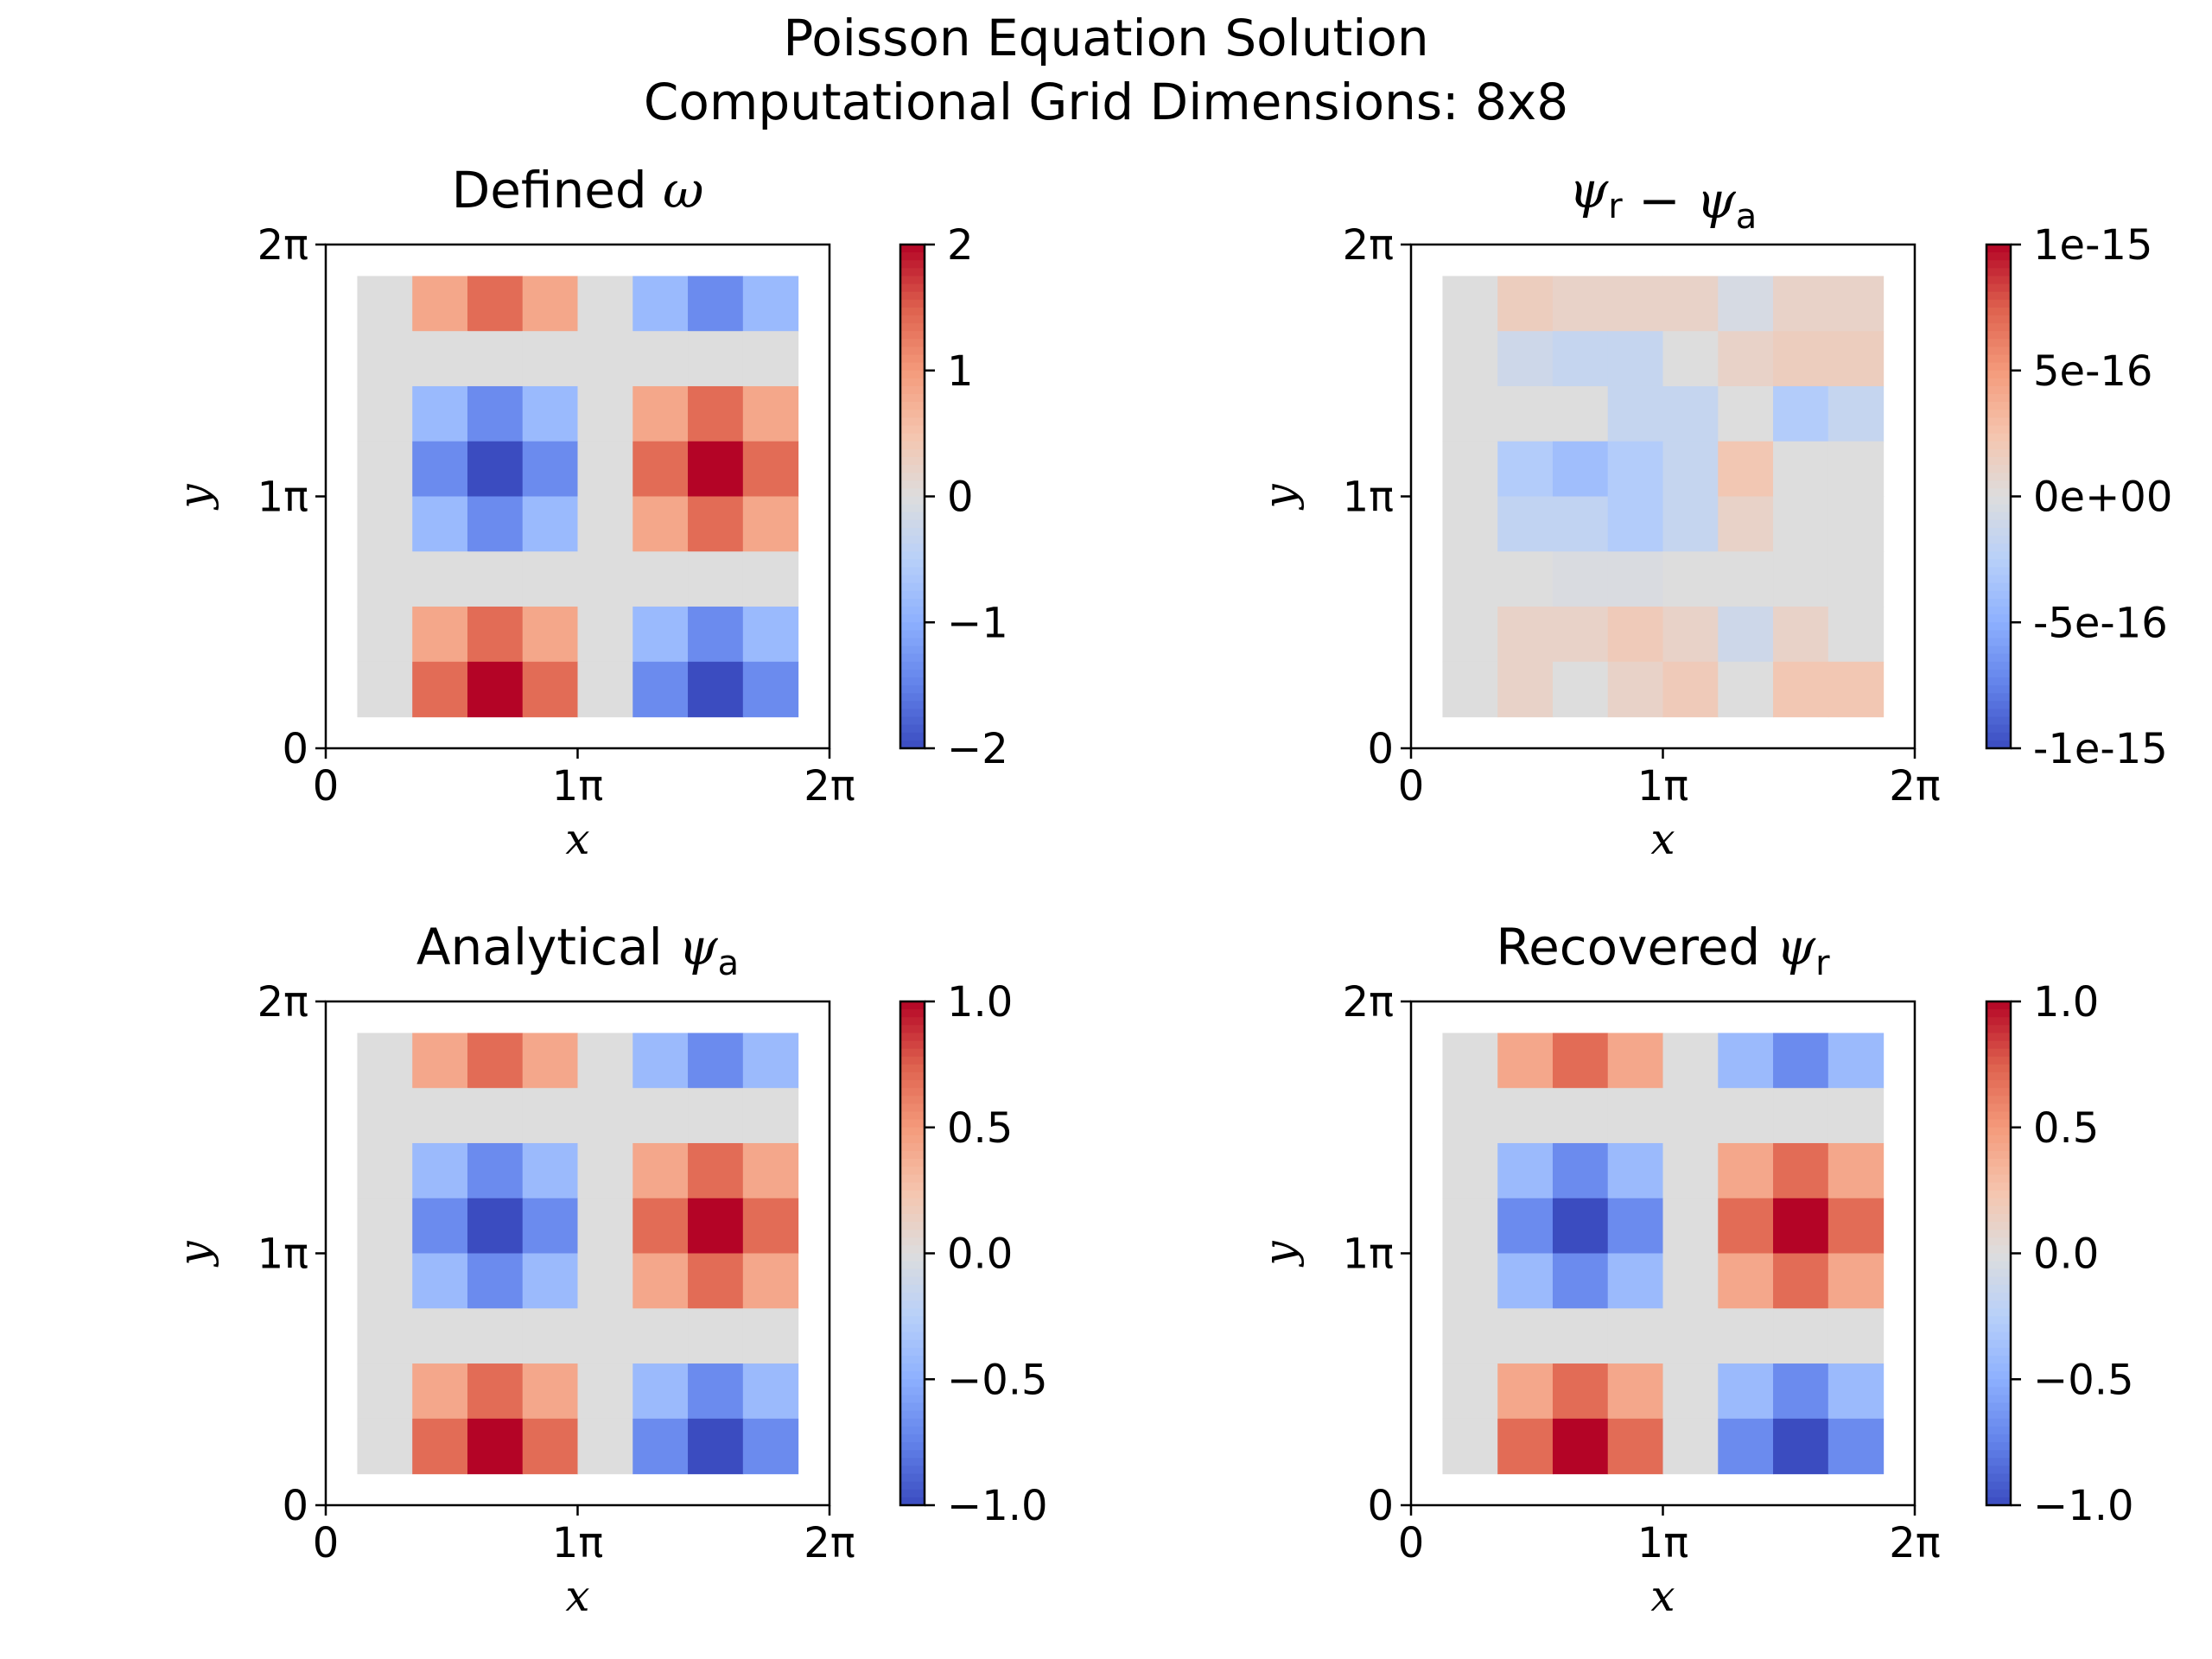 The width and height of the screenshot is (2212, 1659). What do you see at coordinates (2066, 1254) in the screenshot?
I see `colorbar-tick-label: 0.0` at bounding box center [2066, 1254].